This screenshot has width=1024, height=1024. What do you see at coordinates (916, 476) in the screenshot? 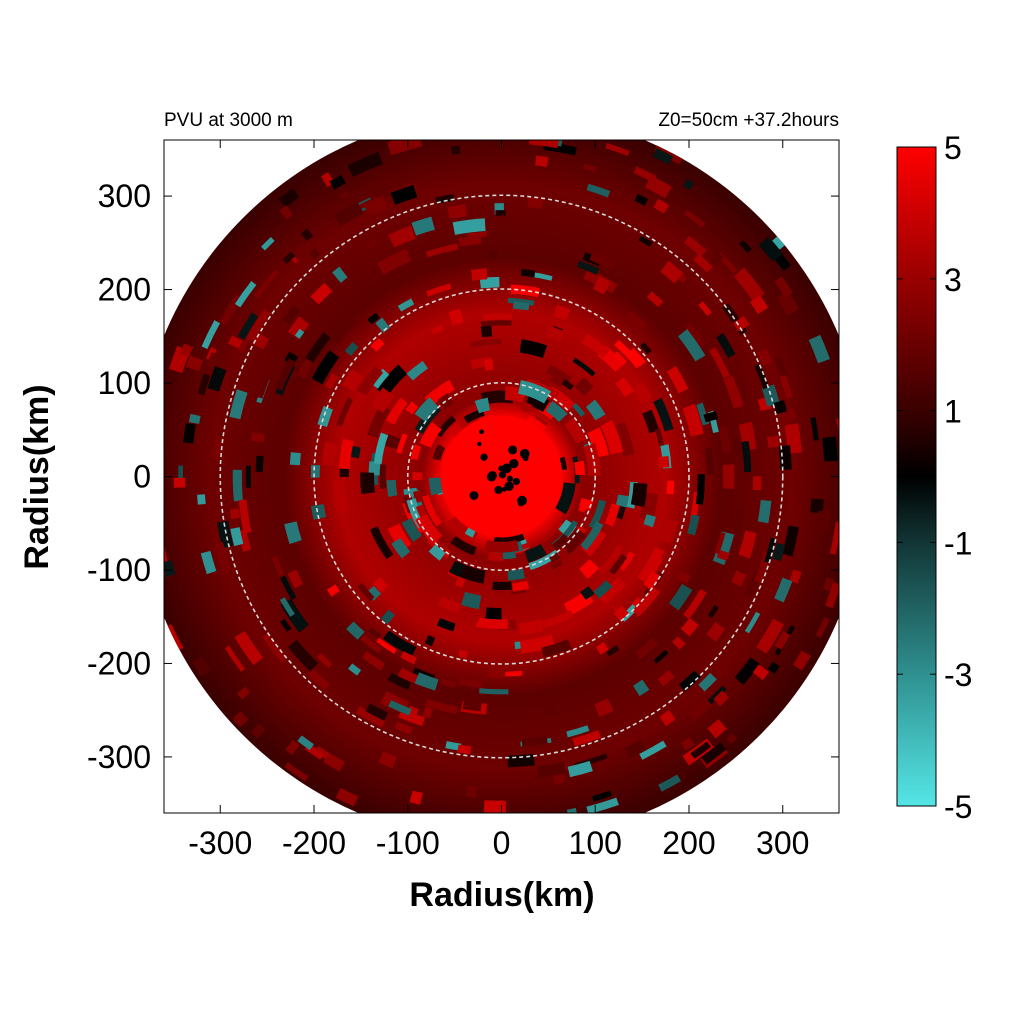
I see `colorbar` at bounding box center [916, 476].